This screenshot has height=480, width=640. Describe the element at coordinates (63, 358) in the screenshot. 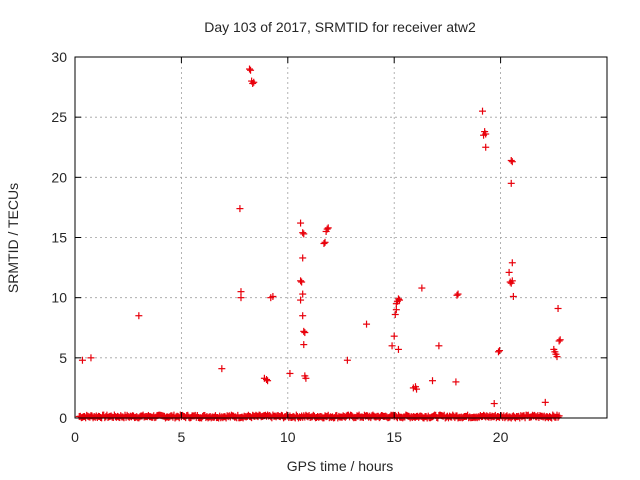

I see `y-tick-label: 5` at that location.